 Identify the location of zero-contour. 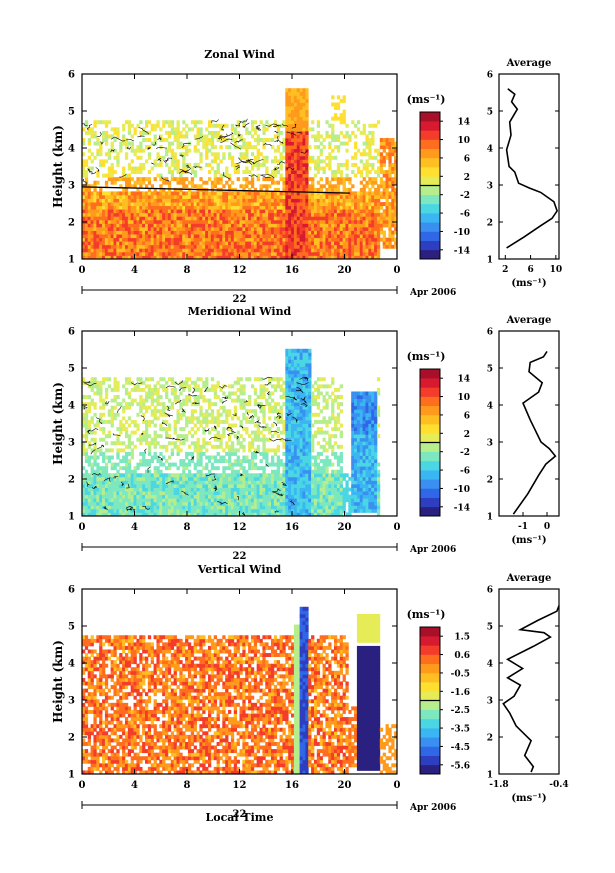
(186, 145).